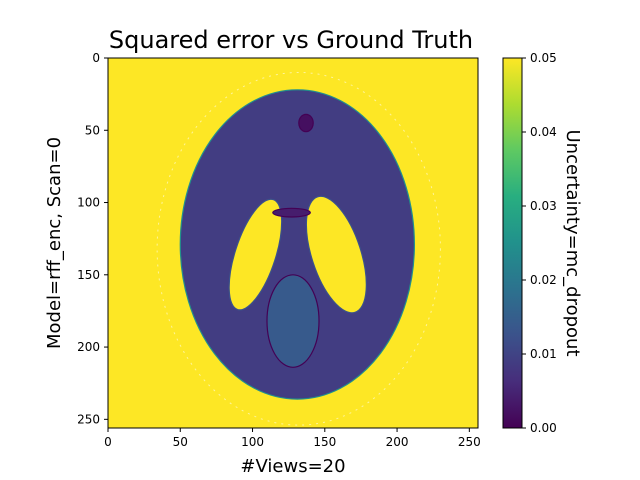 The image size is (640, 480). I want to click on y-tick-label: 100, so click(88, 203).